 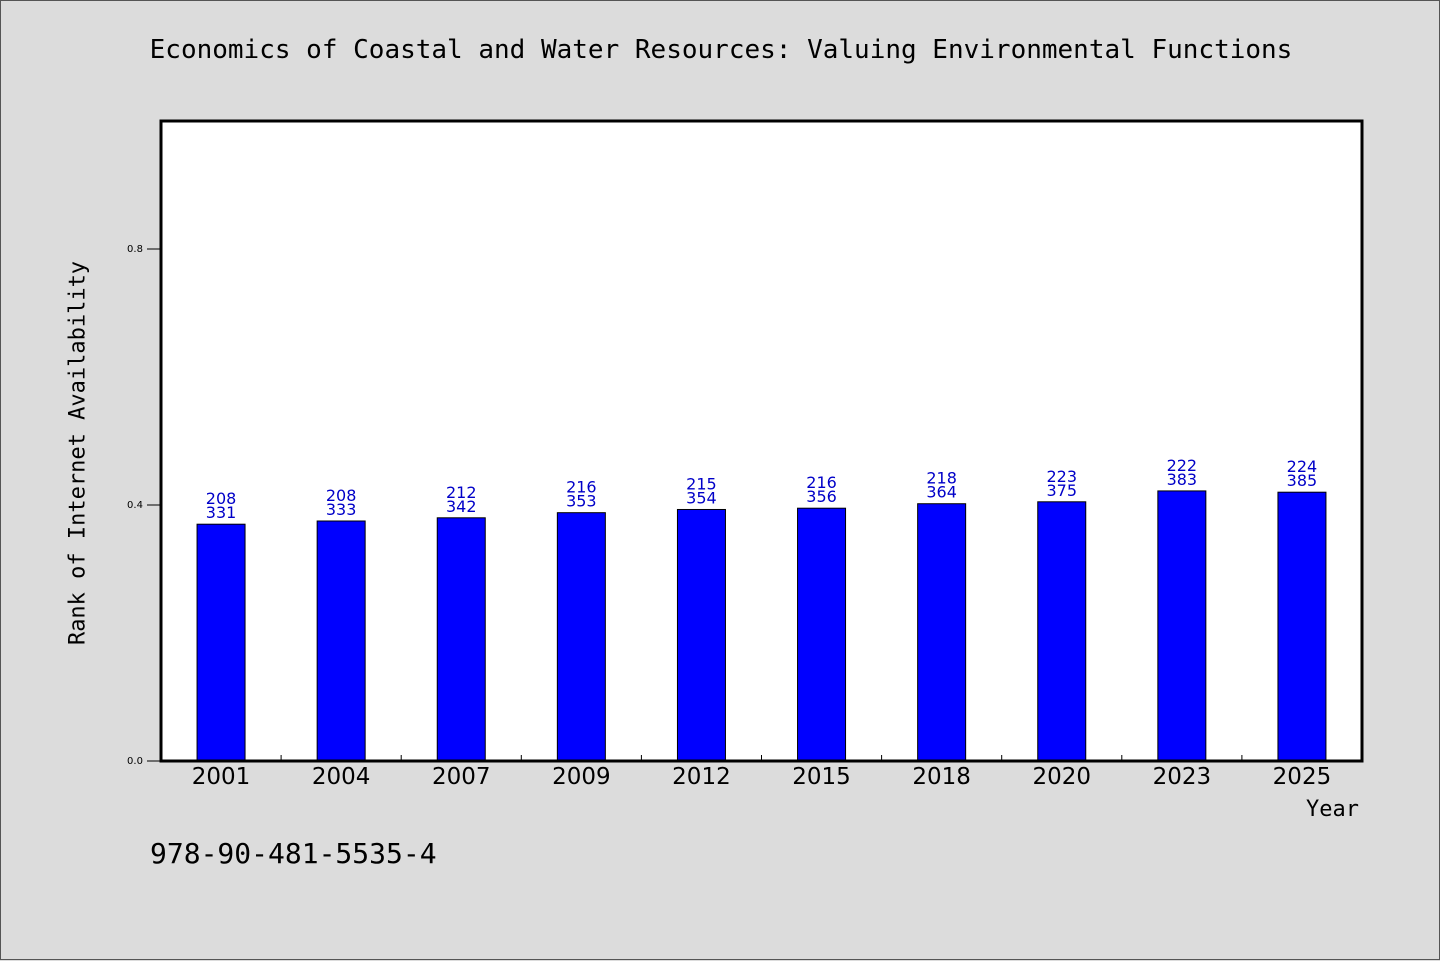 I want to click on data-label-top: 215, so click(x=701, y=483).